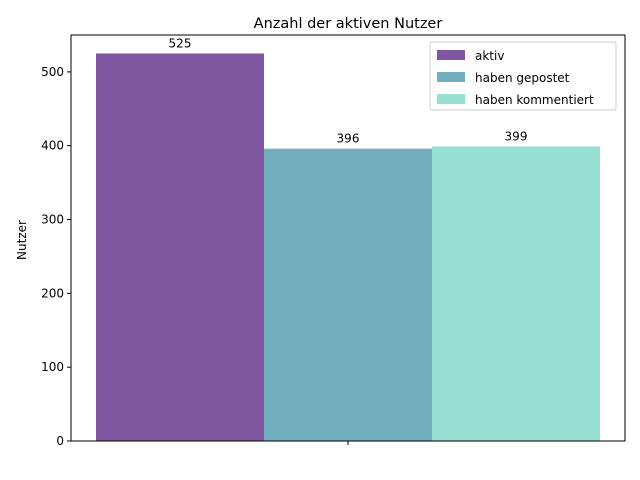 This screenshot has height=480, width=640. I want to click on legend-swatch-haben-gepostet, so click(451, 77).